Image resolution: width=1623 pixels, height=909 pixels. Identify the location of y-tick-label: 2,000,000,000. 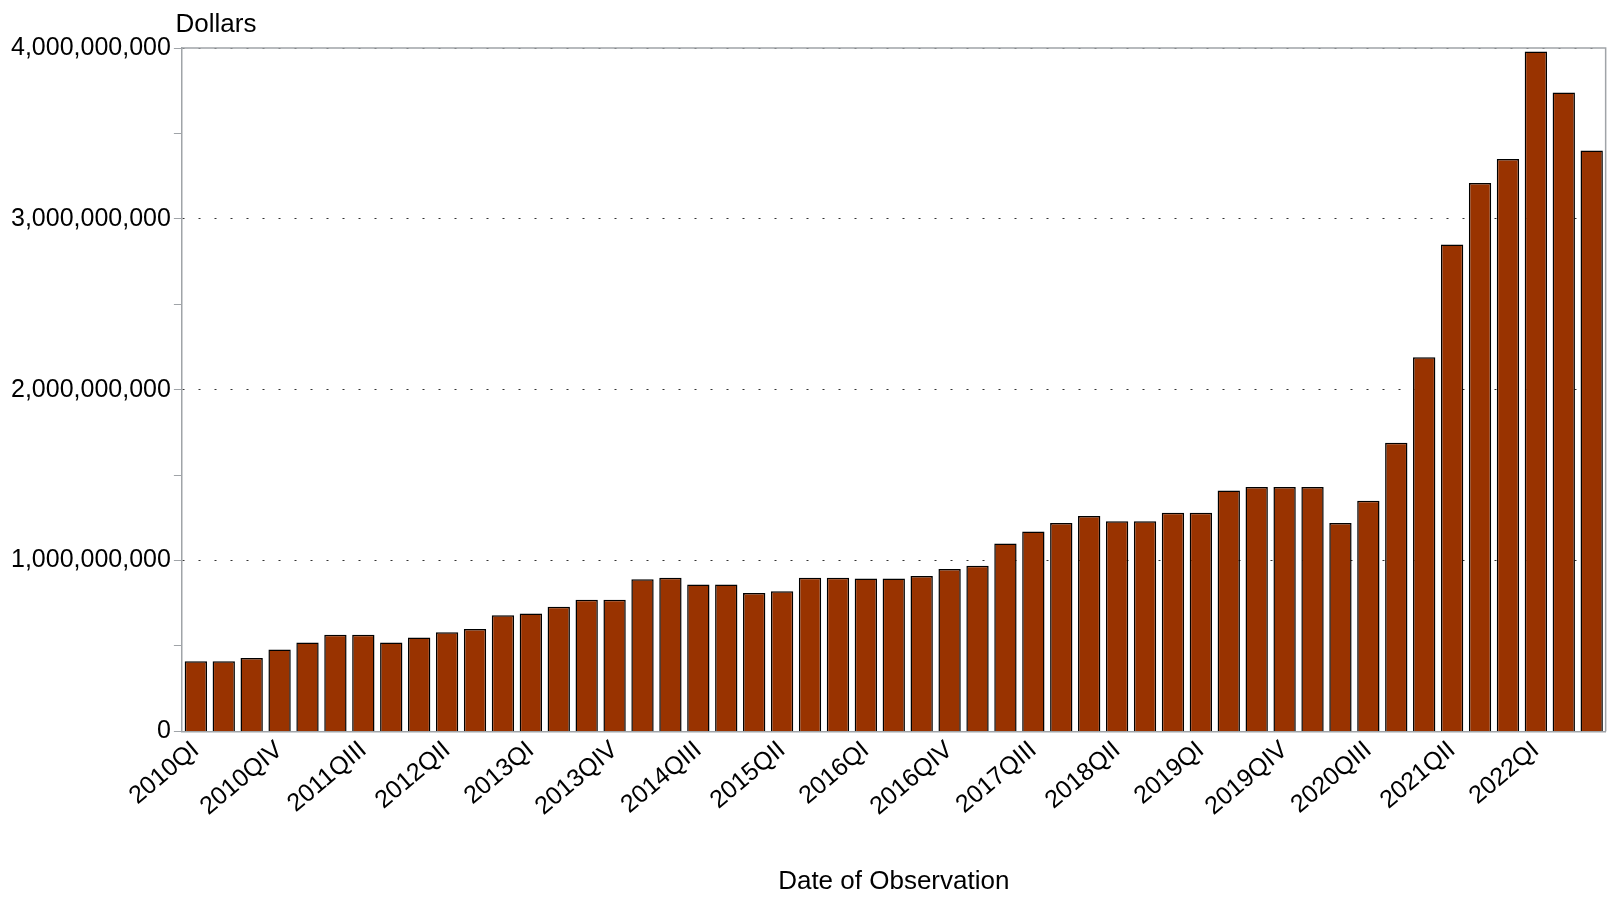
(90, 387).